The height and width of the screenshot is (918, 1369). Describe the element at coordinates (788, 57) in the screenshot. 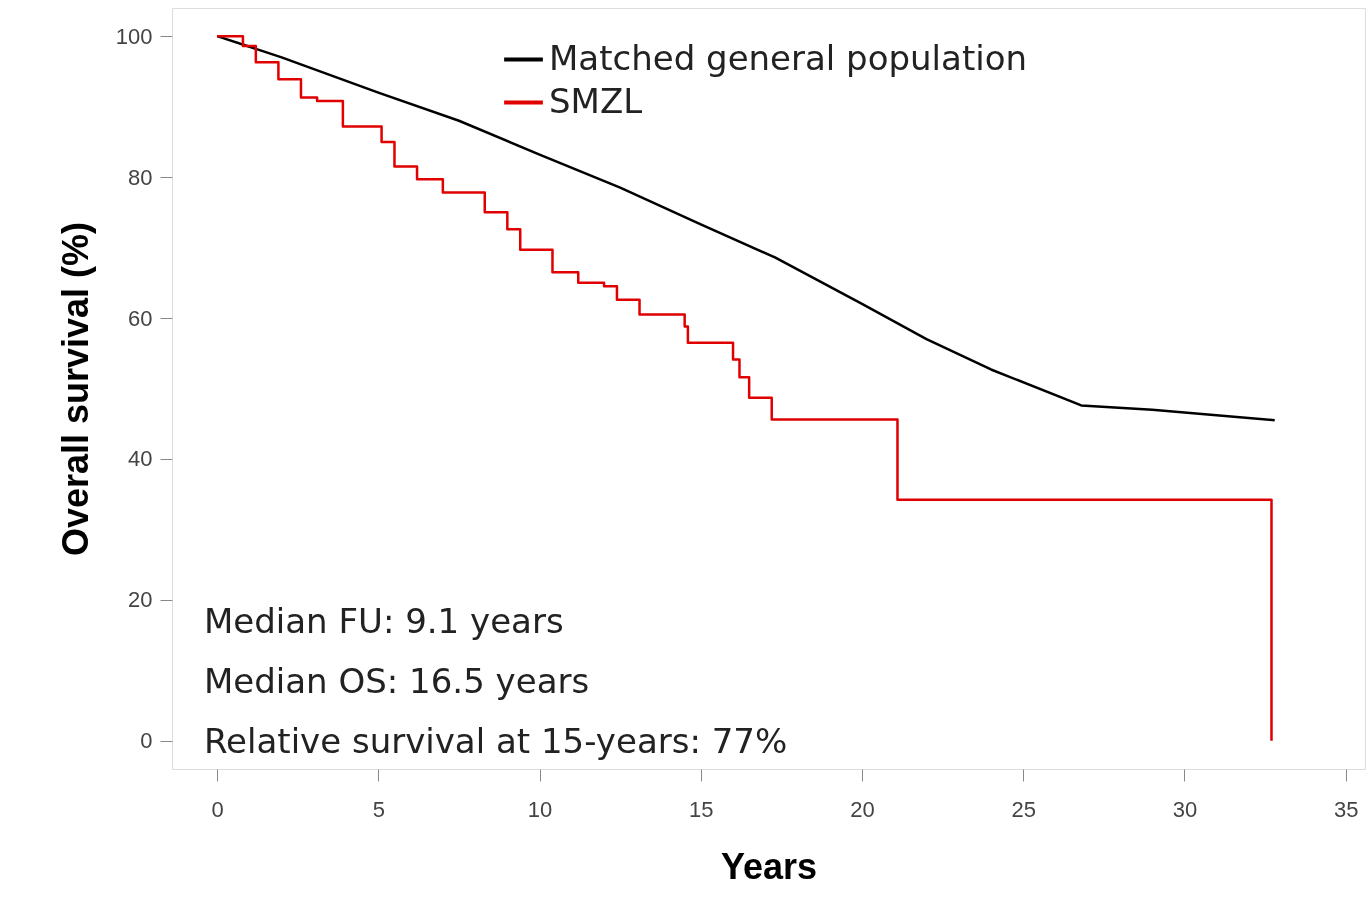

I see `legend-label: Matched general population` at that location.